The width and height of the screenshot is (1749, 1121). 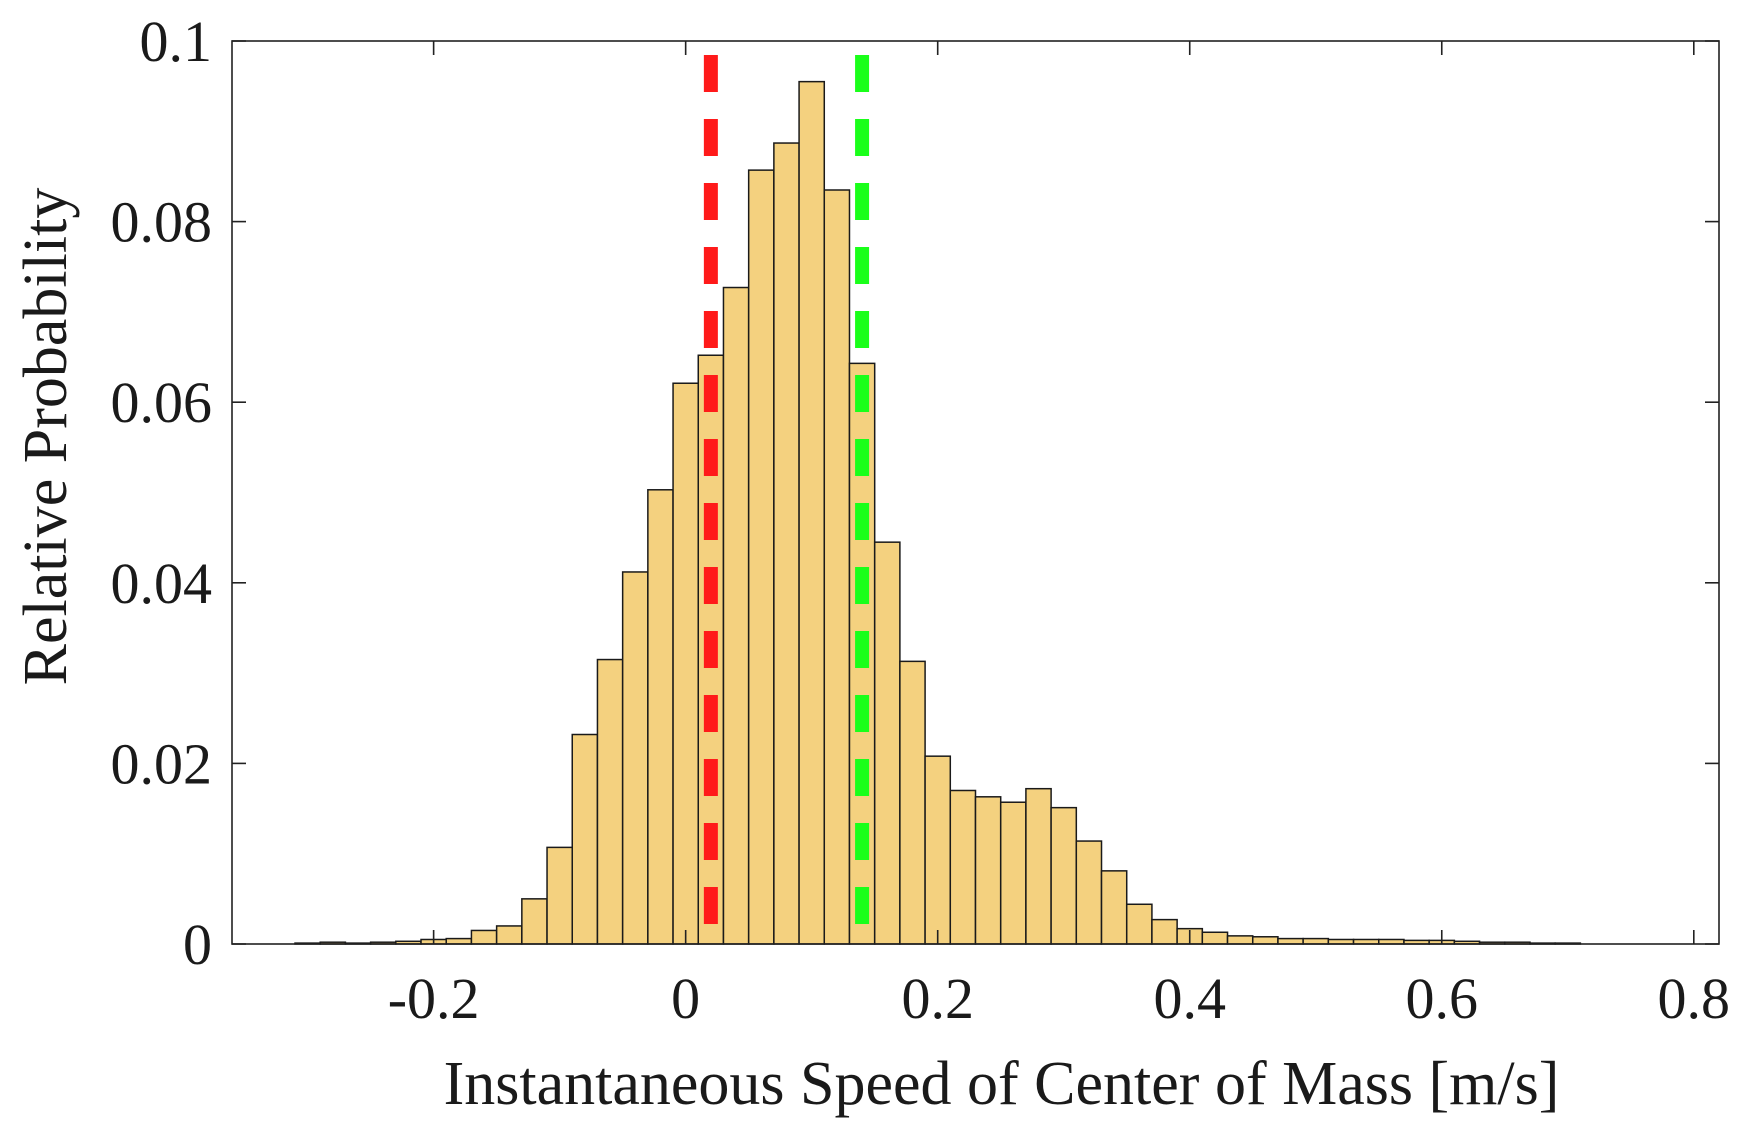 What do you see at coordinates (434, 998) in the screenshot?
I see `x-tick-label: -0.2` at bounding box center [434, 998].